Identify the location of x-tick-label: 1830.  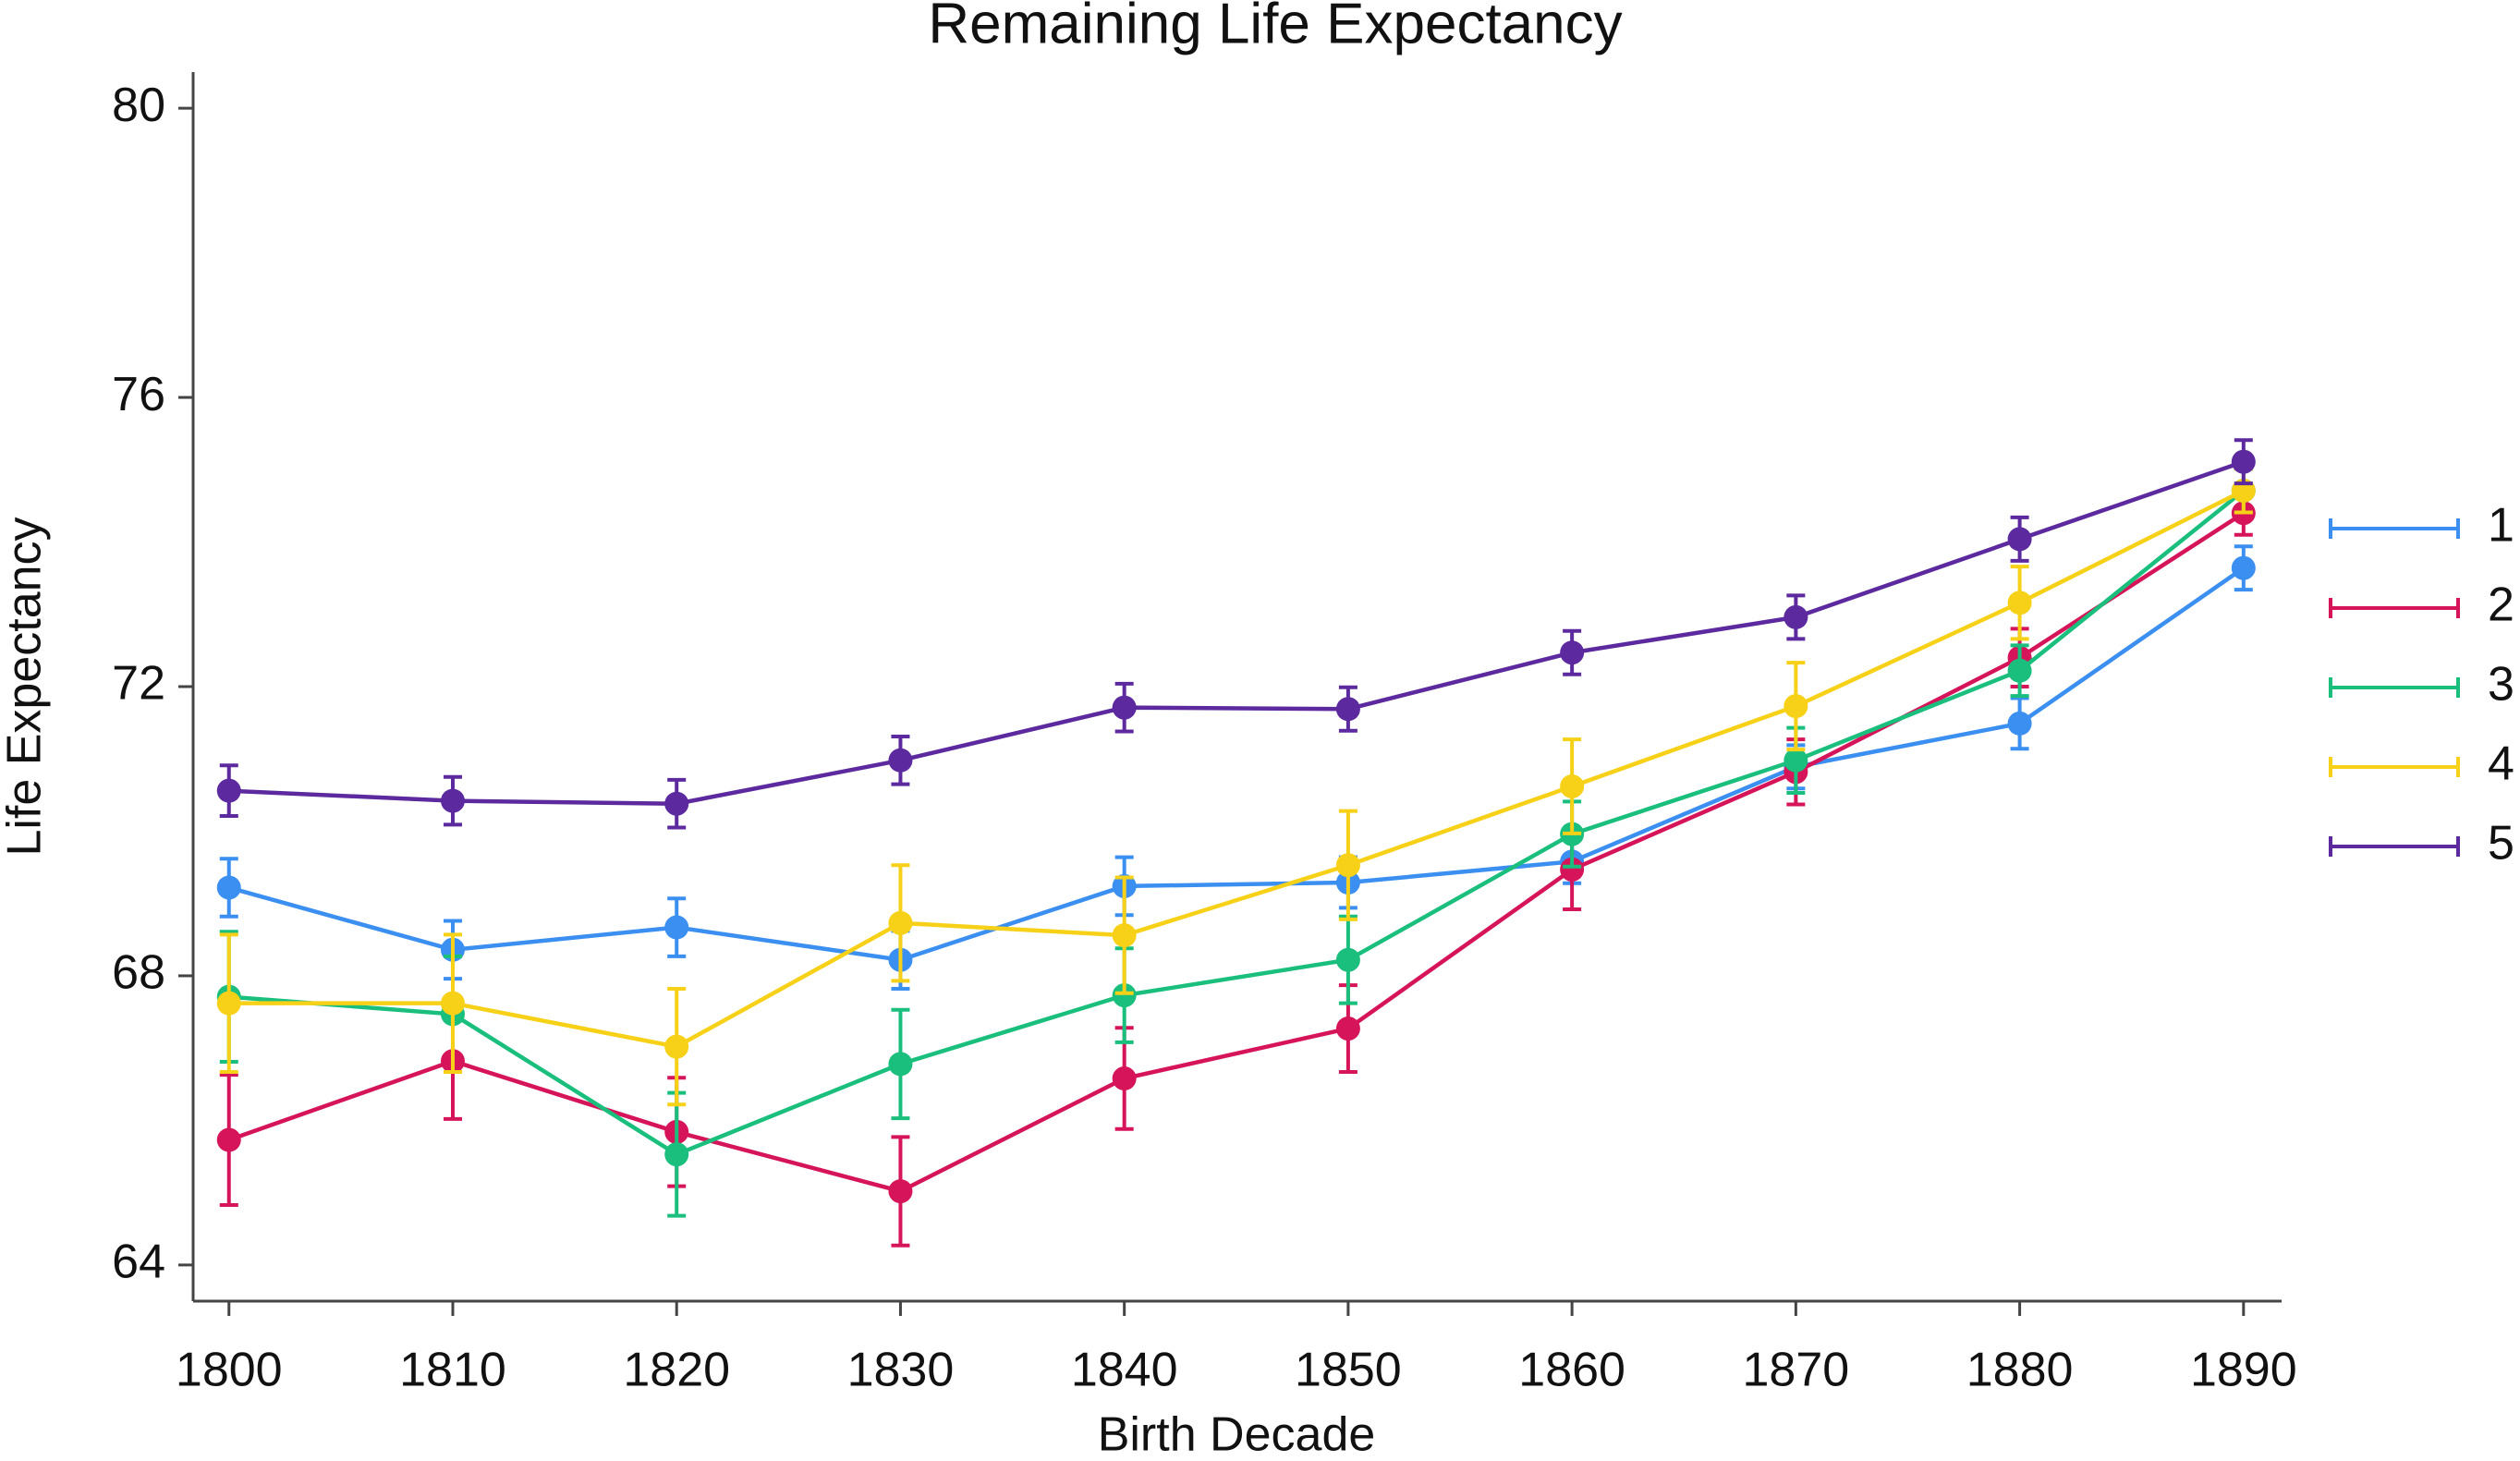
(901, 1370).